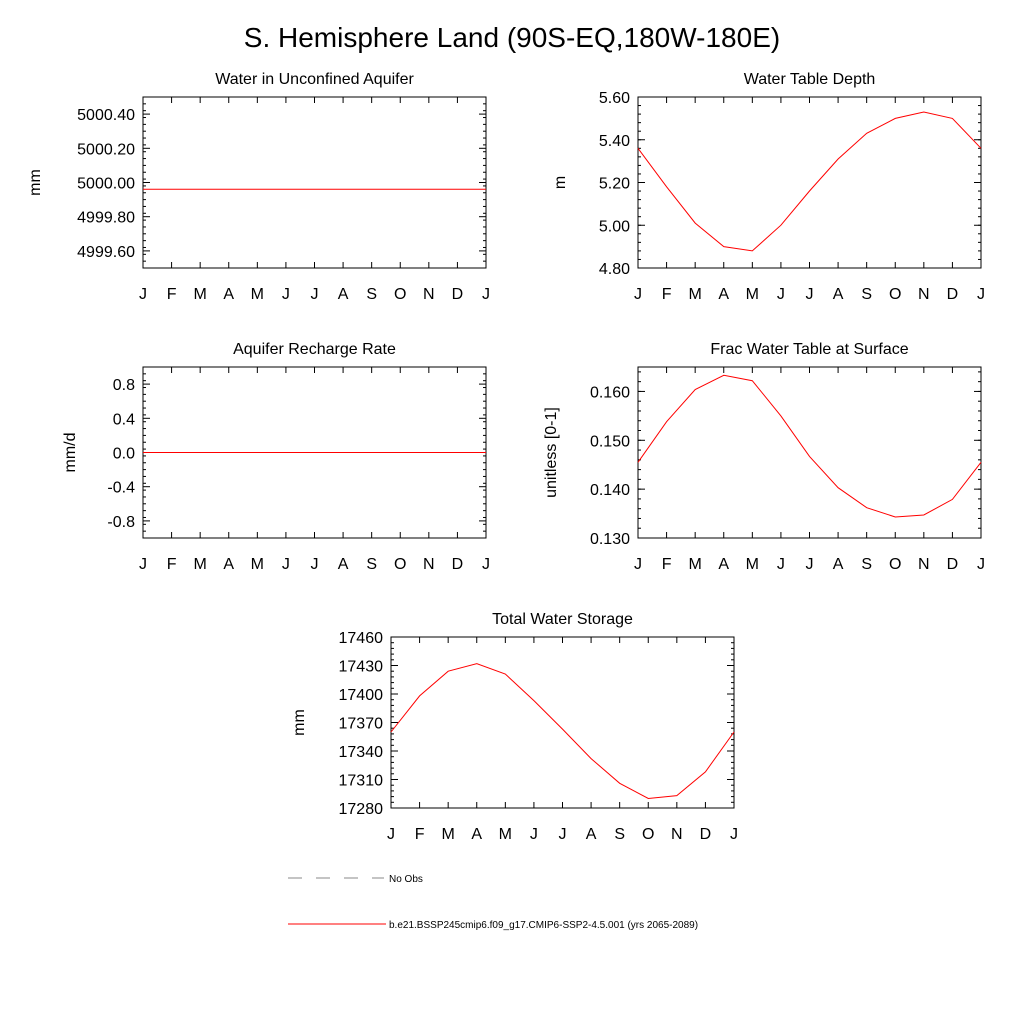 Image resolution: width=1024 pixels, height=1024 pixels. Describe the element at coordinates (406, 879) in the screenshot. I see `legend-obs-label: No Obs` at that location.